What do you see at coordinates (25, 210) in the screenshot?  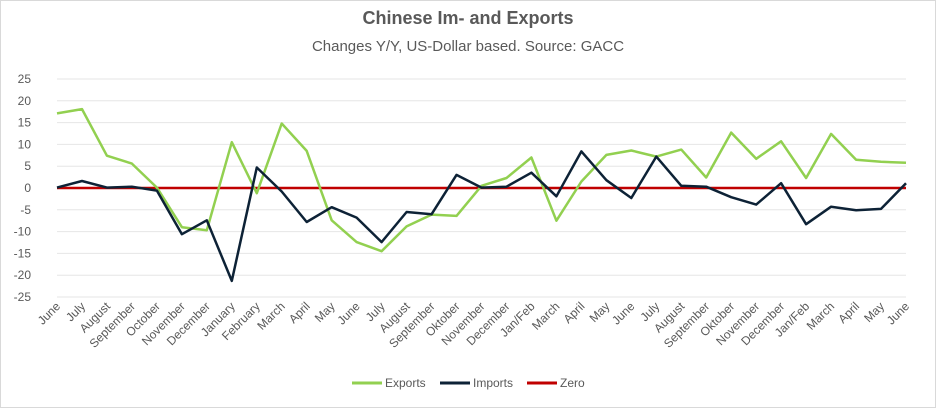 I see `y-tick-label: -5` at bounding box center [25, 210].